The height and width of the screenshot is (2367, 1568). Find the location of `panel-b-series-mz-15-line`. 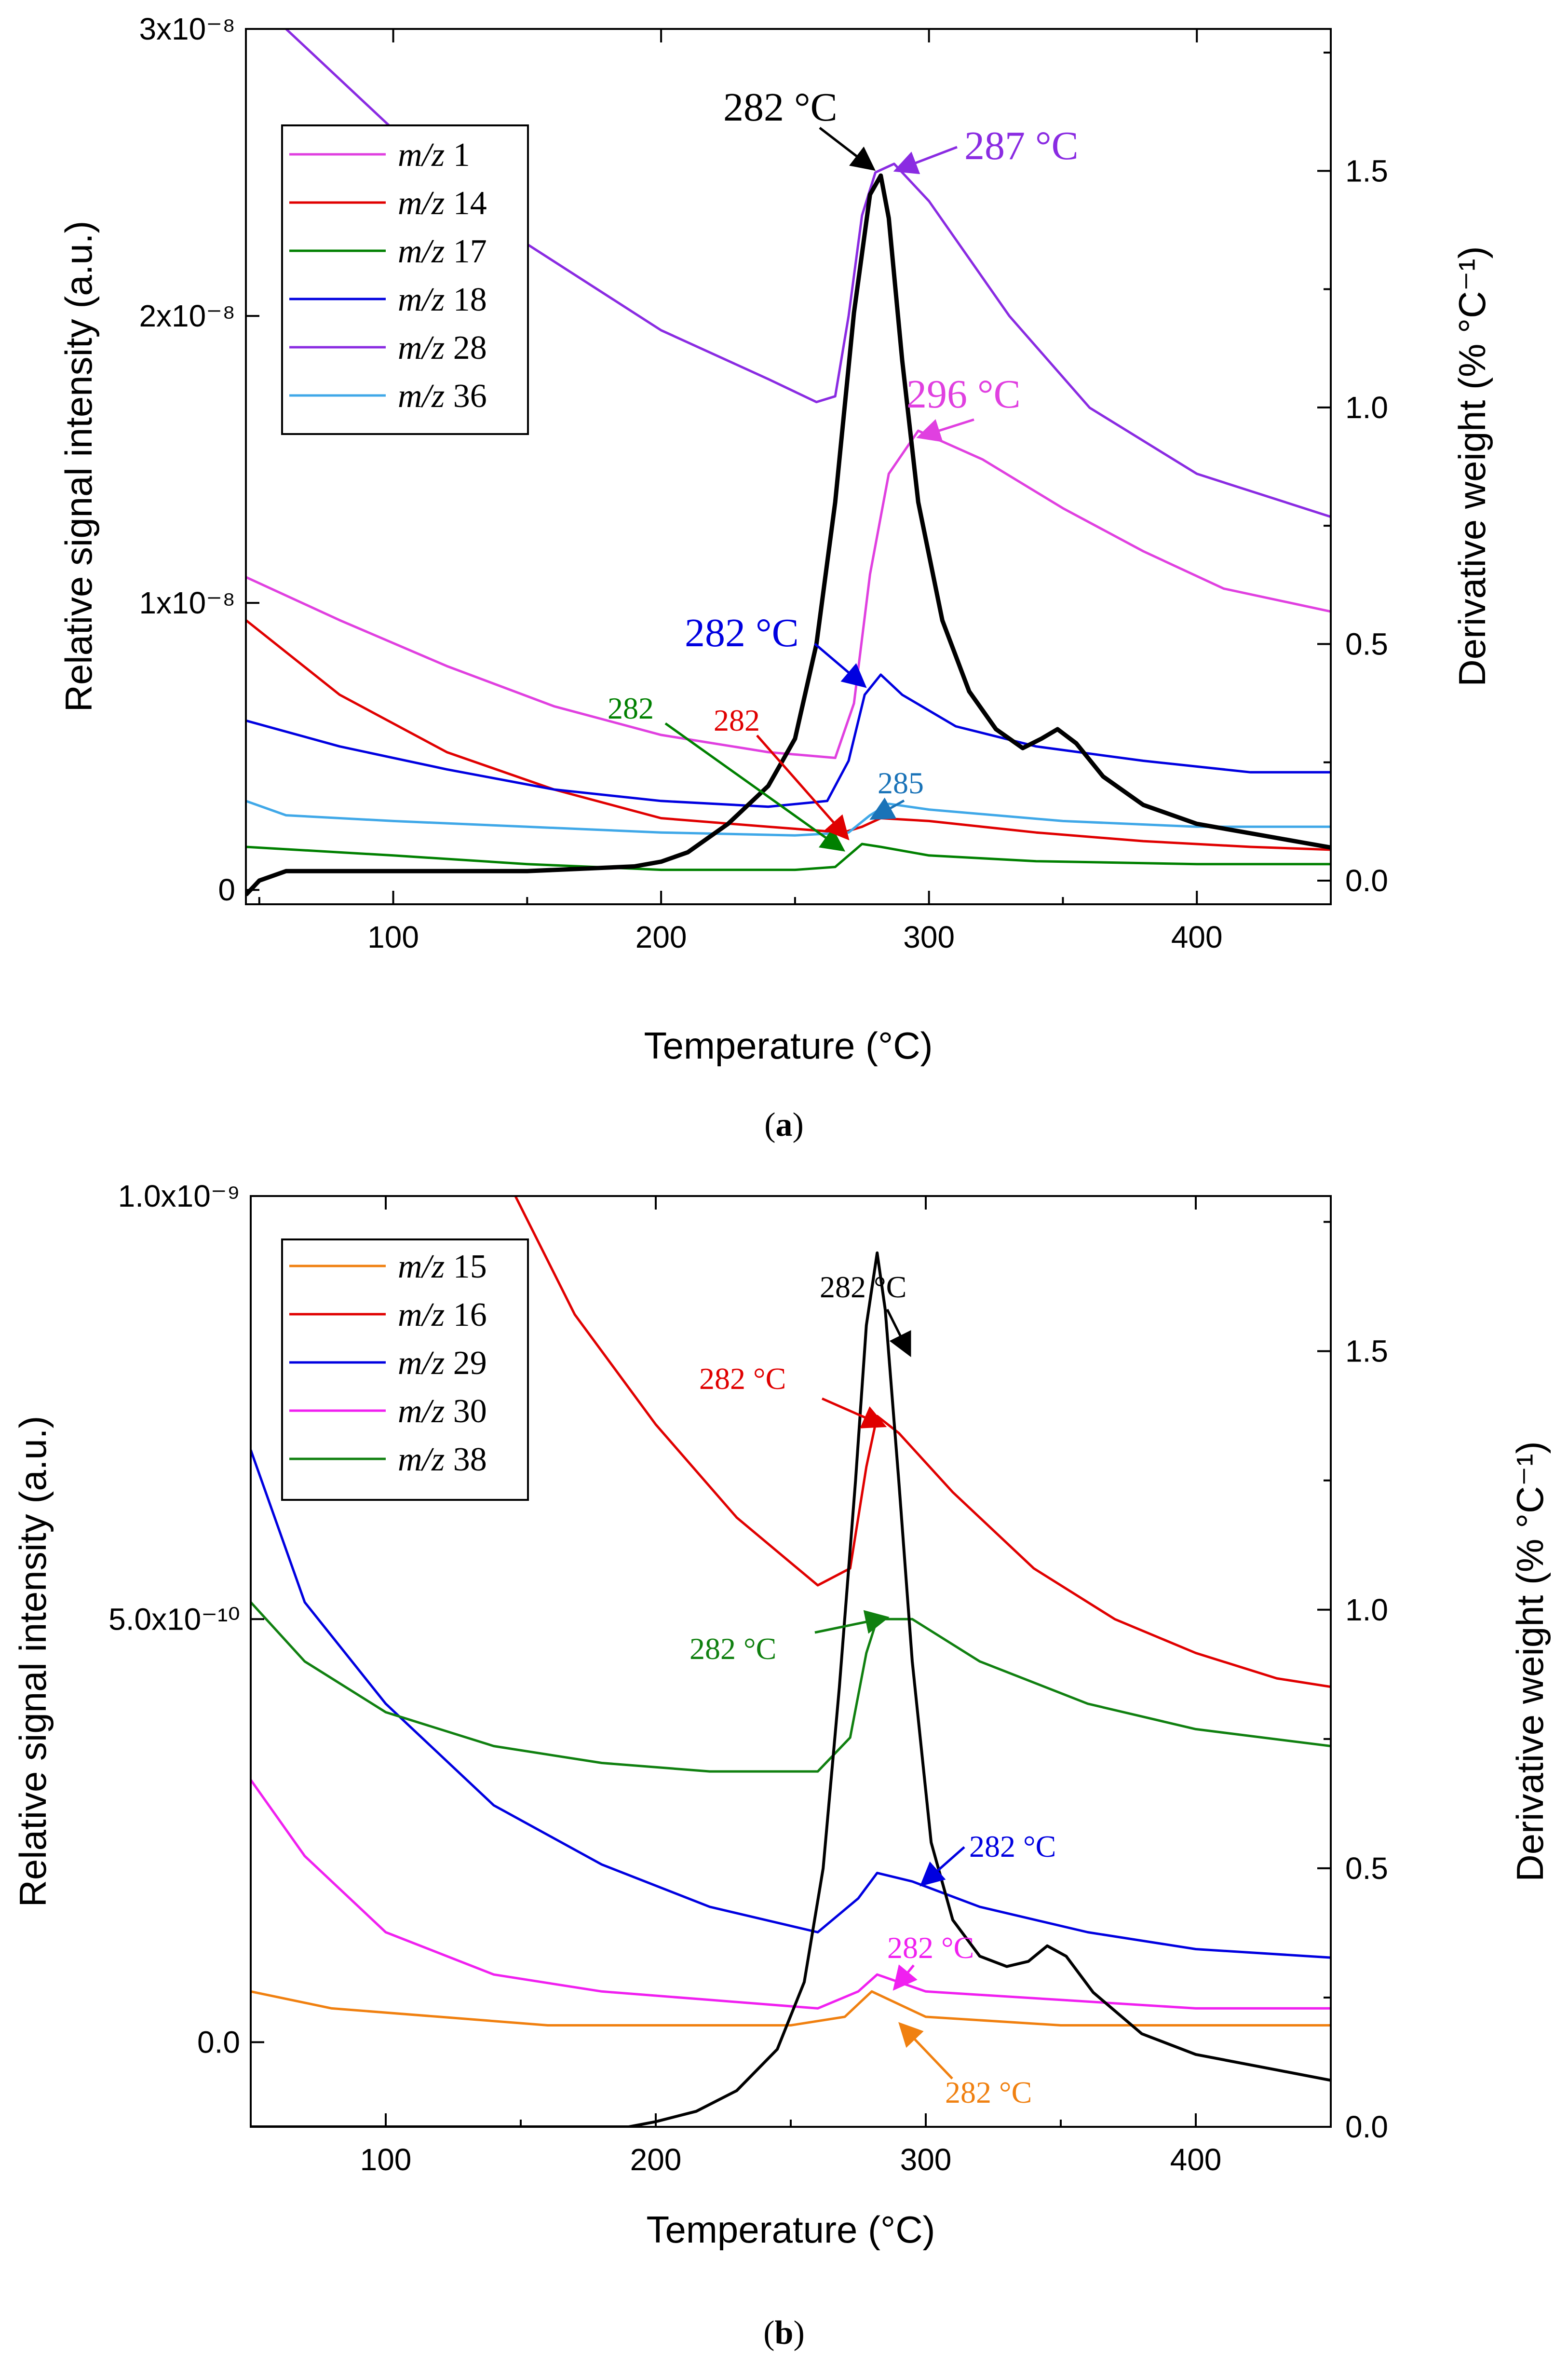

panel-b-series-mz-15-line is located at coordinates (791, 2008).